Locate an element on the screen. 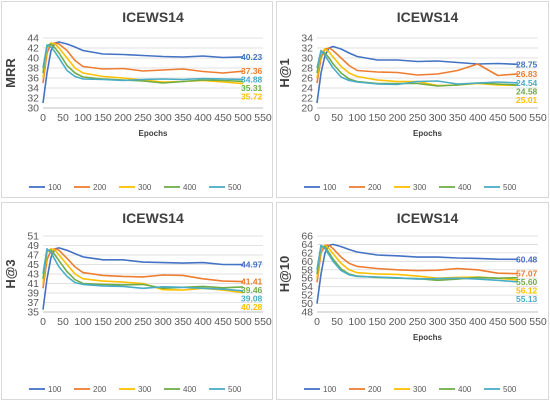 The image size is (550, 406). end-value-label: 26.83 is located at coordinates (527, 74).